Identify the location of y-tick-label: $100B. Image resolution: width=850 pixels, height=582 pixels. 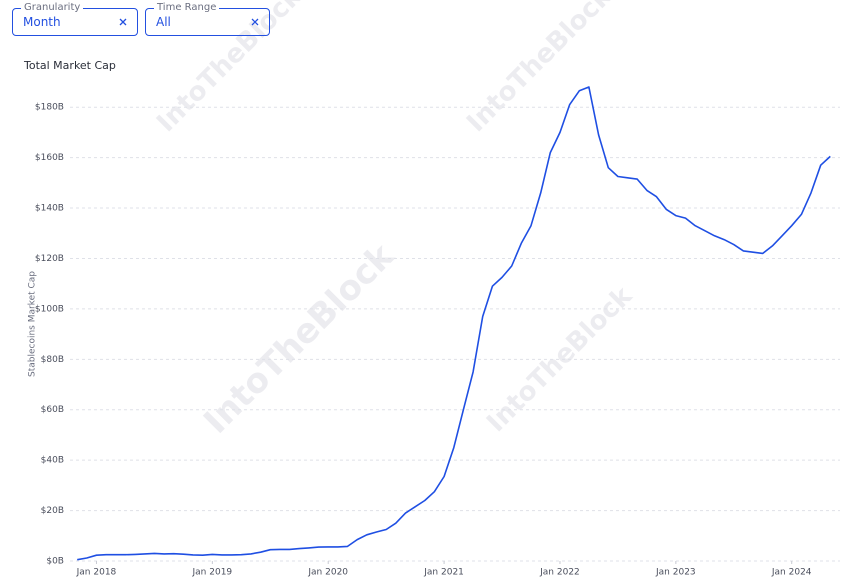
(49, 309).